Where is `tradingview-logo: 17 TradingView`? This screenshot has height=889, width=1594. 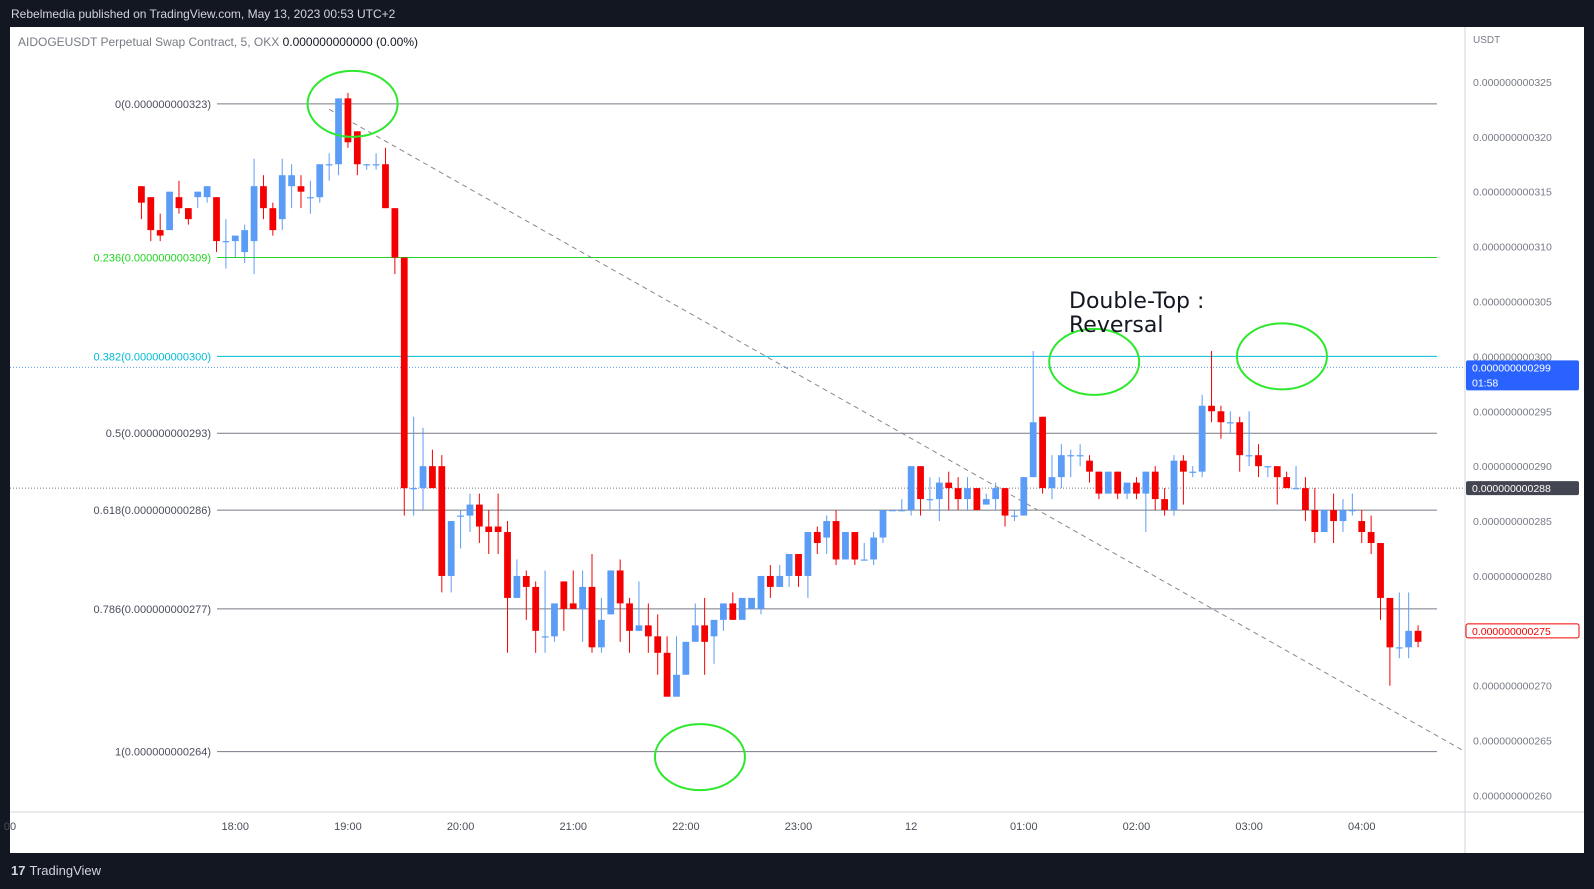
tradingview-logo: 17 TradingView is located at coordinates (56, 870).